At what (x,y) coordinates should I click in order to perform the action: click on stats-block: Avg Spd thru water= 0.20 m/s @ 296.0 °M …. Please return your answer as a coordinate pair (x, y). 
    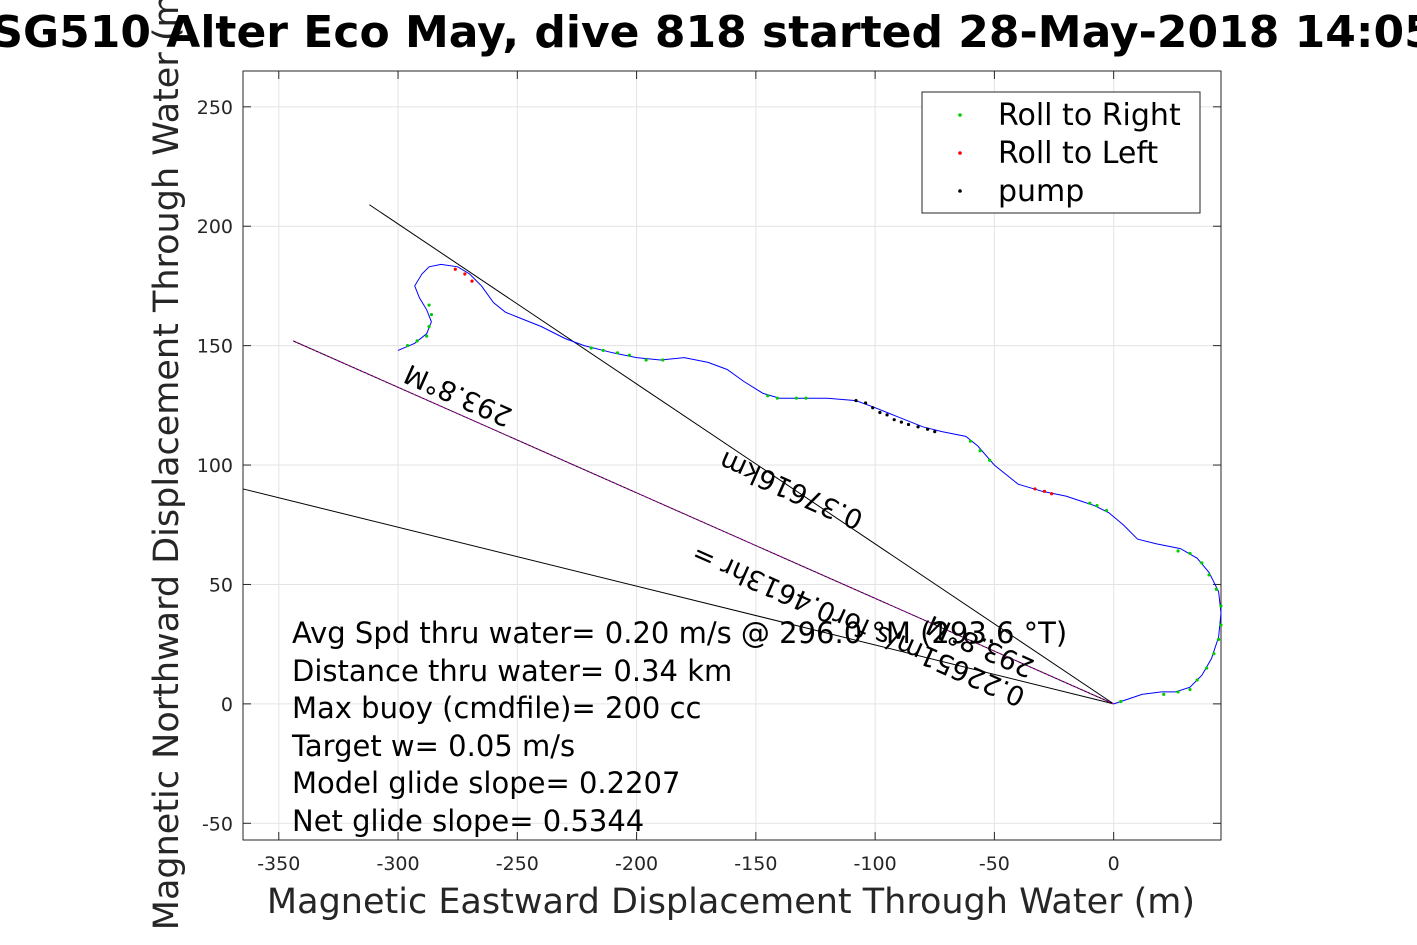
    Looking at the image, I should click on (679, 727).